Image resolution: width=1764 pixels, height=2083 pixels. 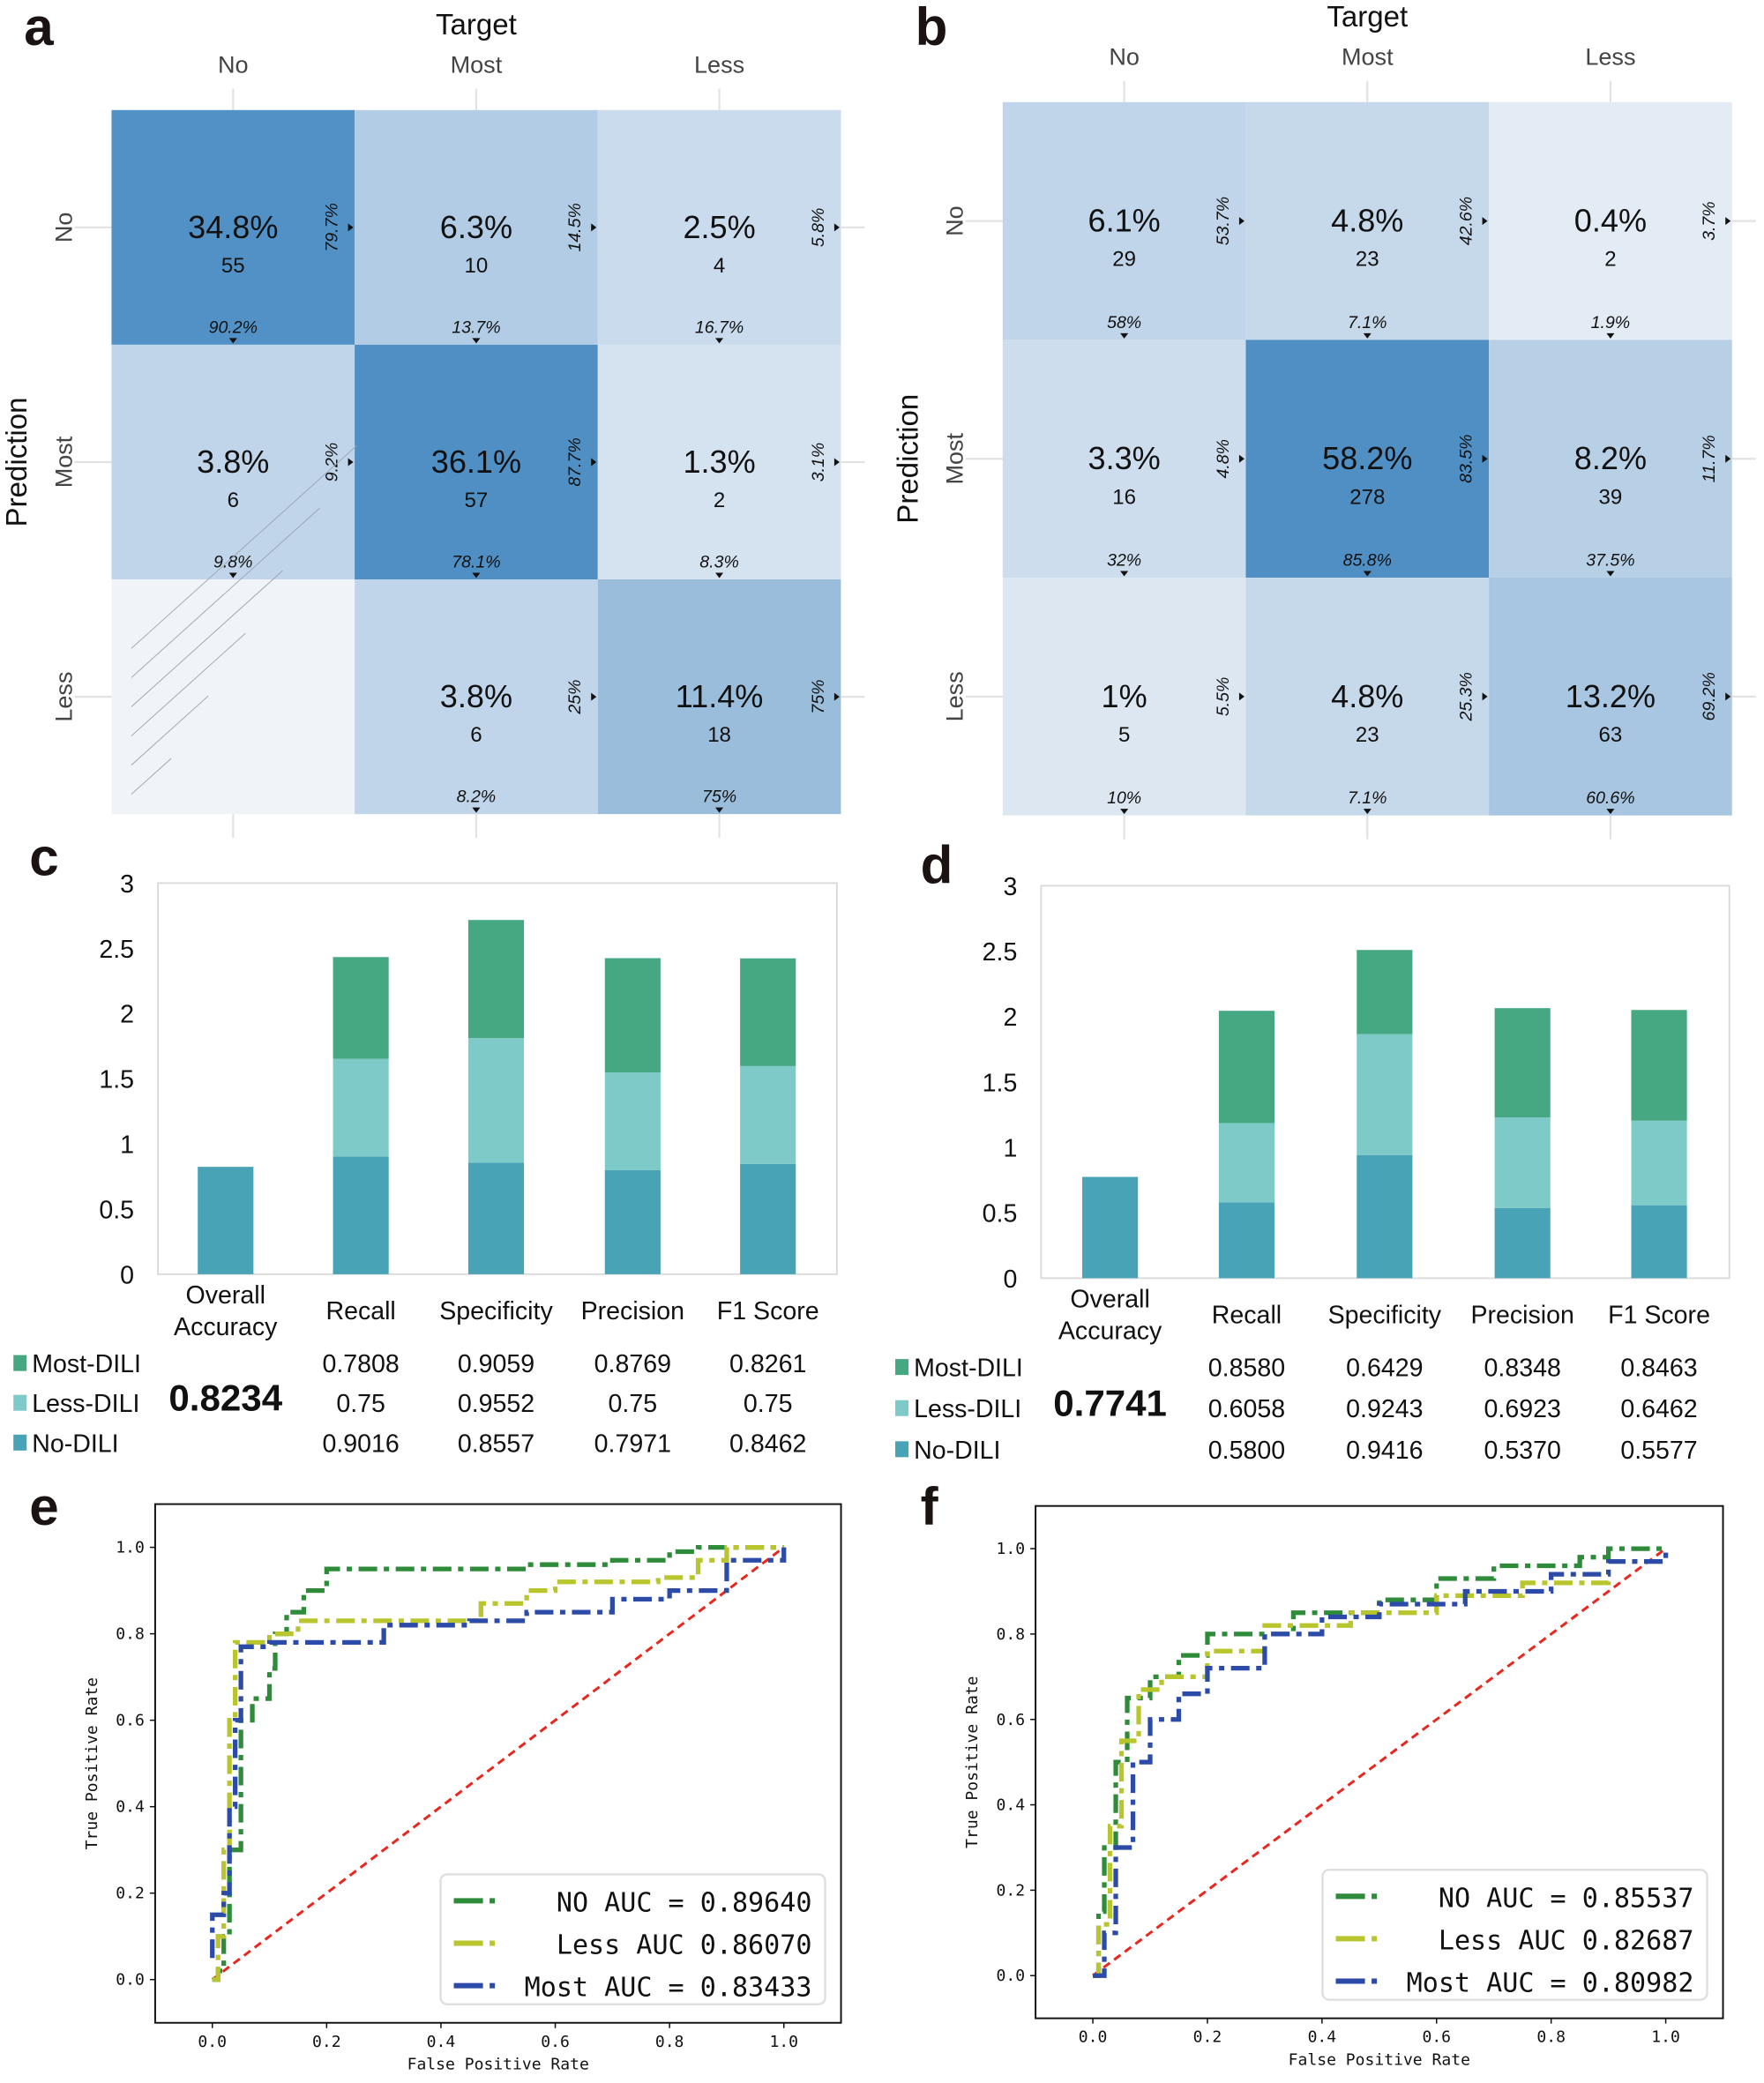 I want to click on table-value: 0.5800, so click(x=1246, y=1451).